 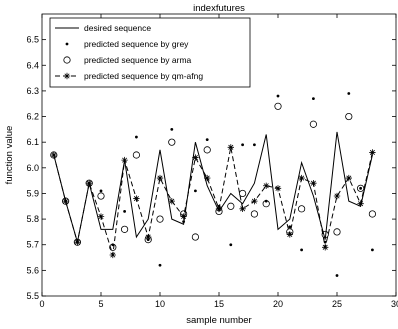 What do you see at coordinates (67, 60) in the screenshot?
I see `legend-circle-marker` at bounding box center [67, 60].